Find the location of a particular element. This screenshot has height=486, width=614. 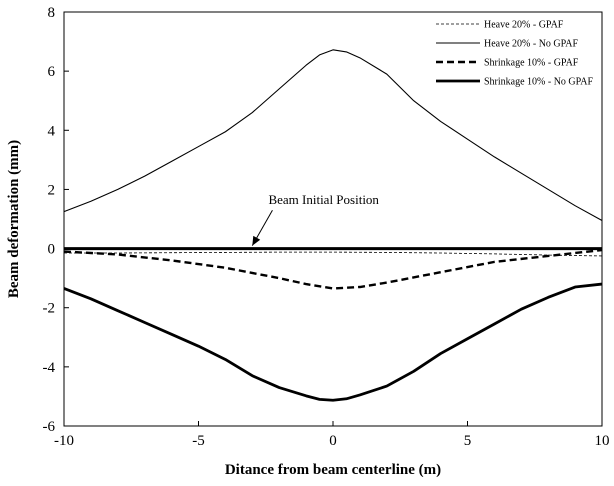

y-tick-label: -6 is located at coordinates (49, 427).